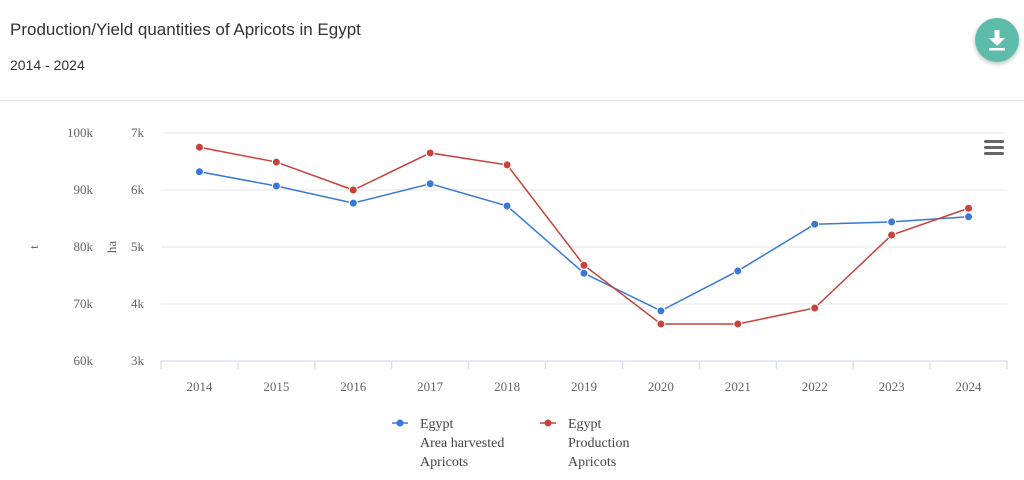 The height and width of the screenshot is (480, 1024). Describe the element at coordinates (84, 303) in the screenshot. I see `y-tick-label-t: 70k` at that location.